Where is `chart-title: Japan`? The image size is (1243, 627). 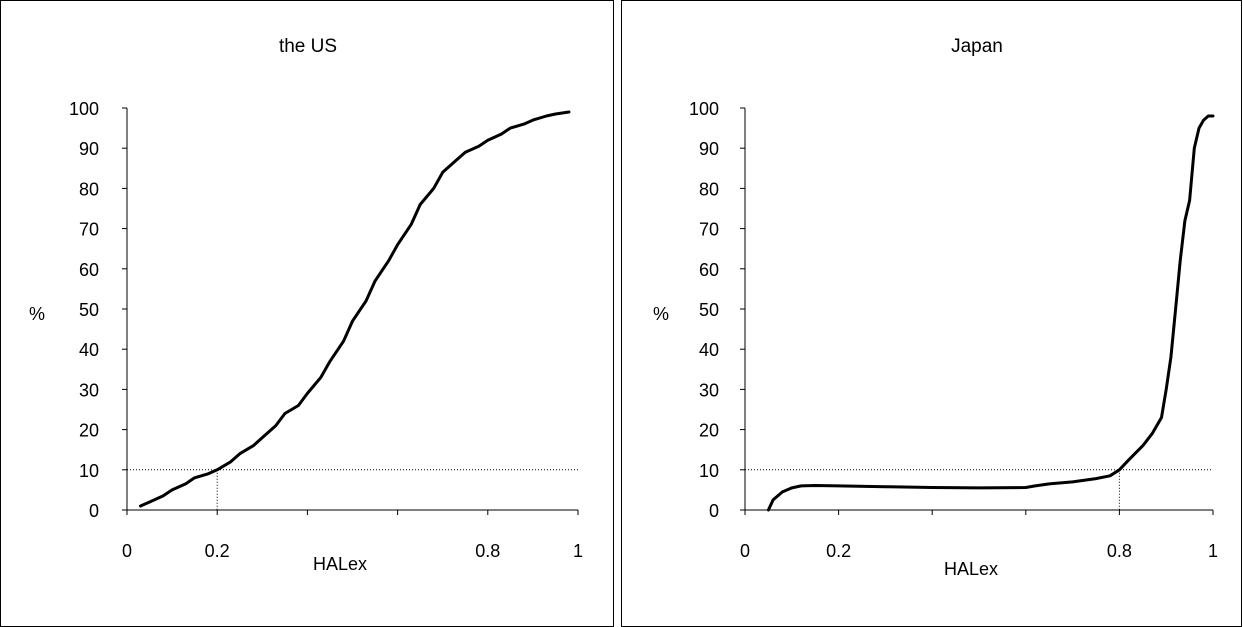
chart-title: Japan is located at coordinates (977, 46).